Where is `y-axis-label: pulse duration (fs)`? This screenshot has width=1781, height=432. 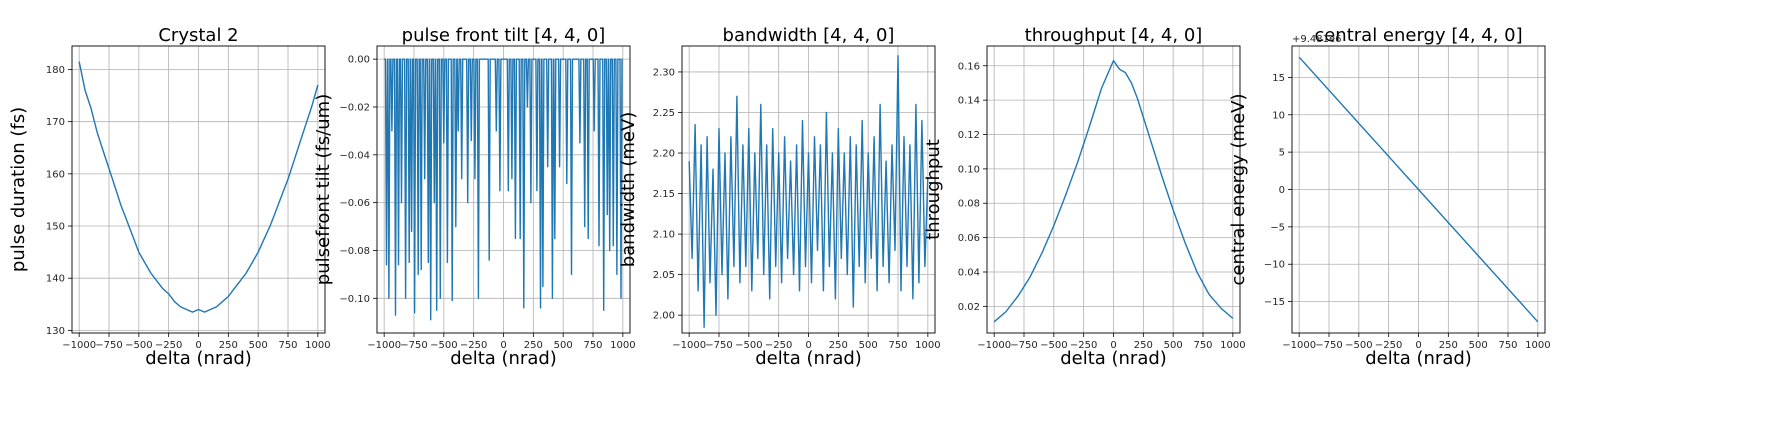 y-axis-label: pulse duration (fs) is located at coordinates (18, 189).